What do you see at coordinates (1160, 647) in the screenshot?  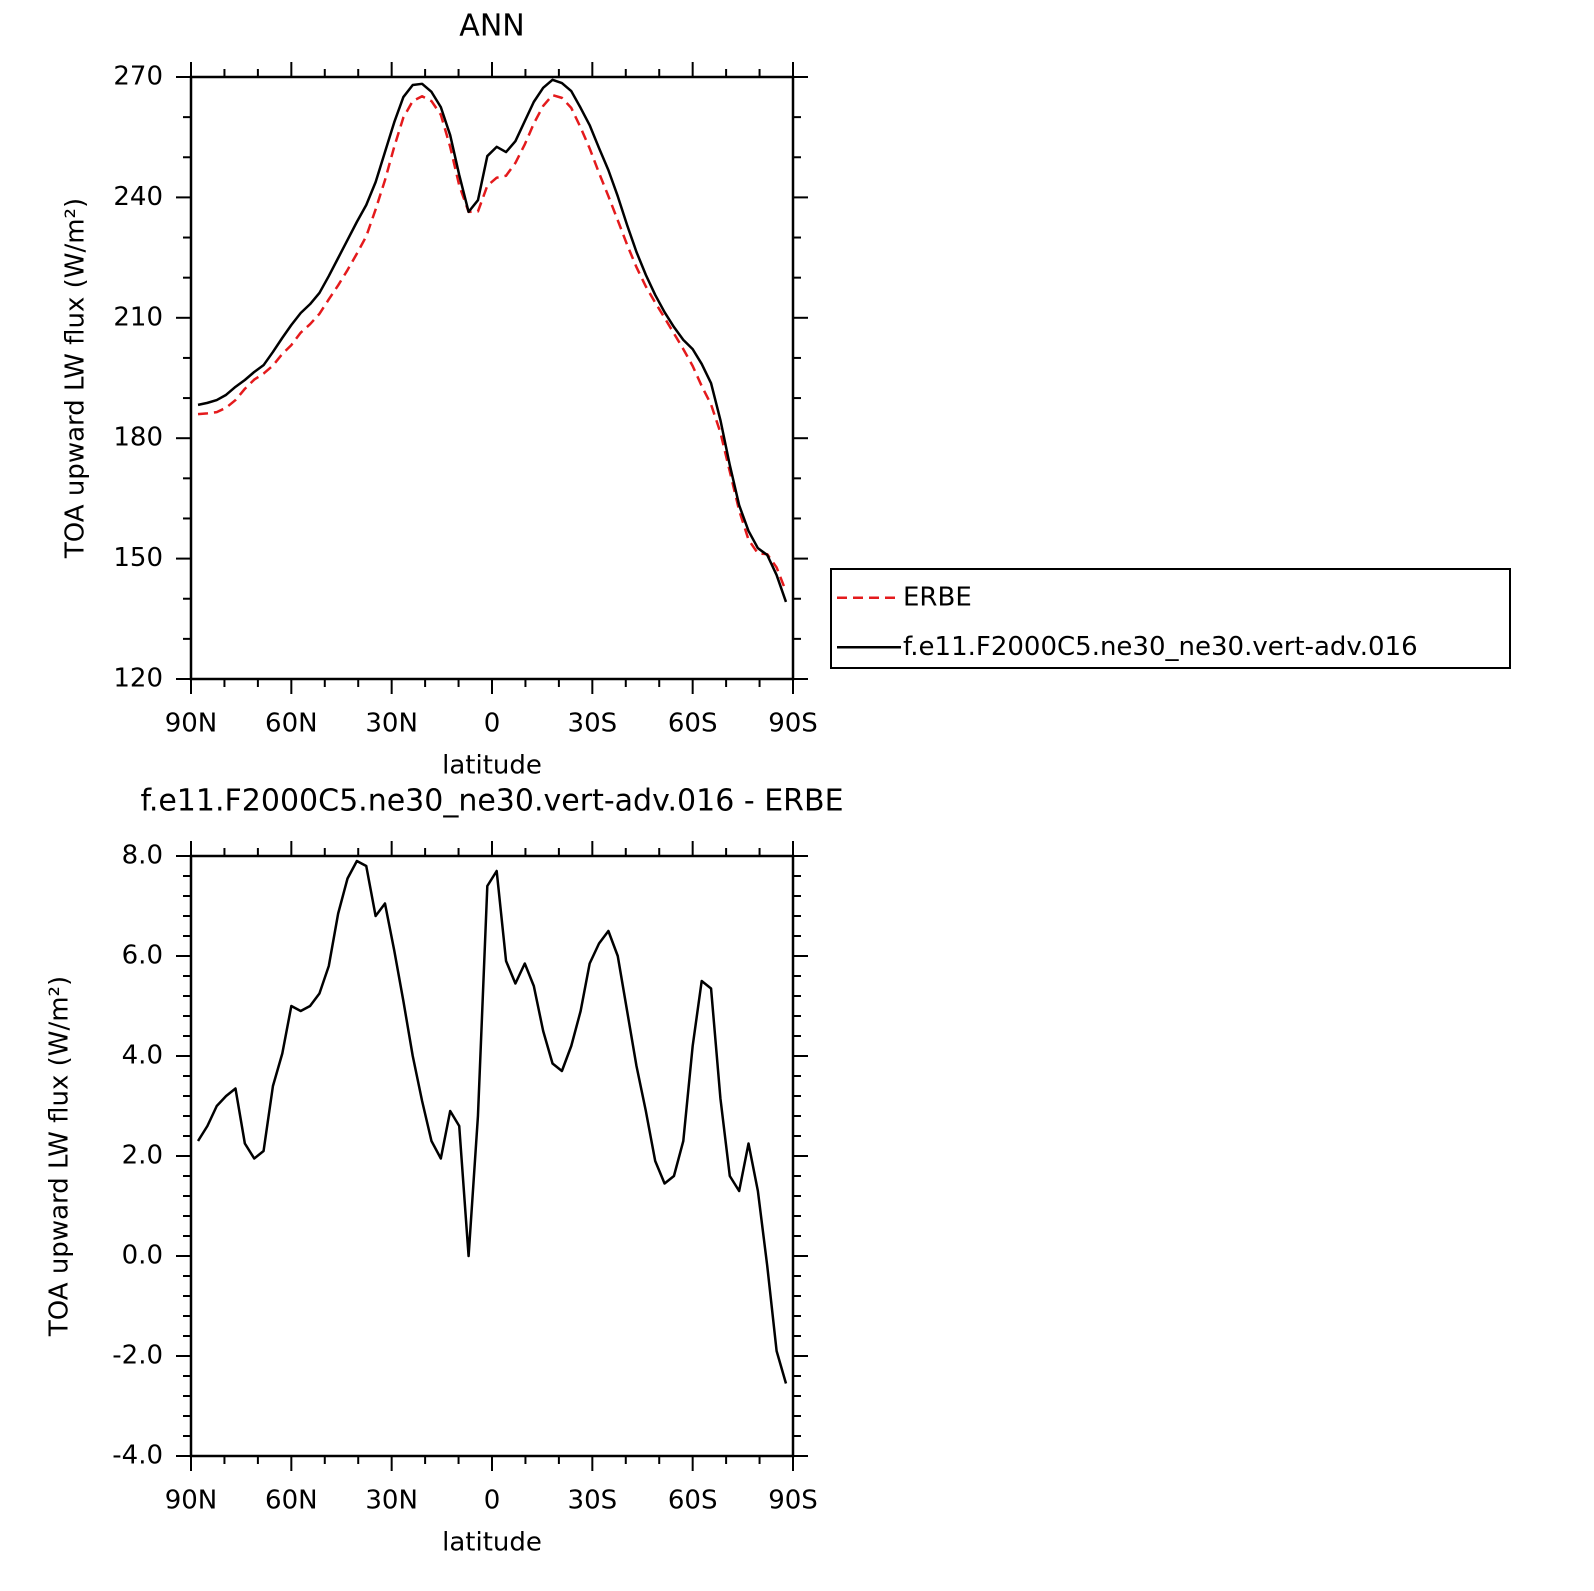 I see `legend-label: f.e11.F2000C5.ne30_ne30.vert-adv.016` at bounding box center [1160, 647].